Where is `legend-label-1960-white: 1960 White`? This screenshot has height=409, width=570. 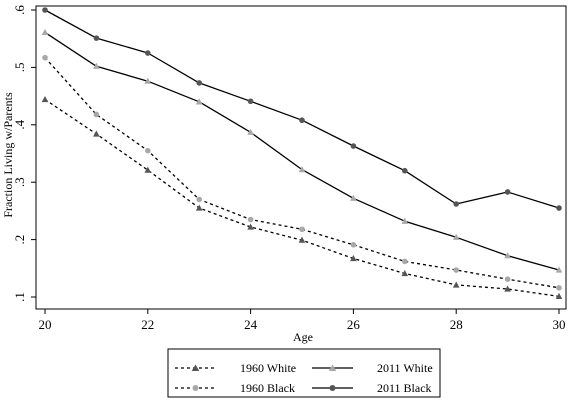
legend-label-1960-white: 1960 White is located at coordinates (268, 368).